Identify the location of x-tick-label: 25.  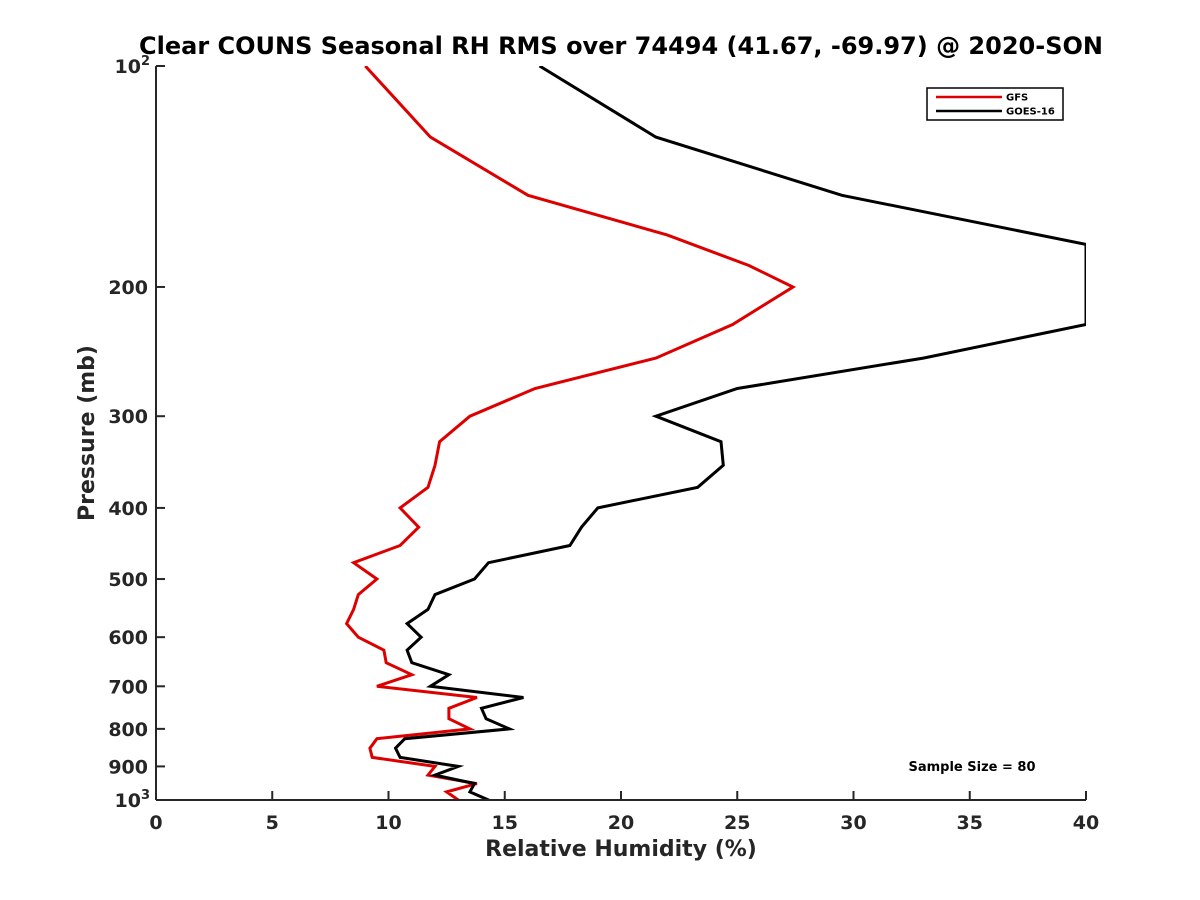
(737, 823).